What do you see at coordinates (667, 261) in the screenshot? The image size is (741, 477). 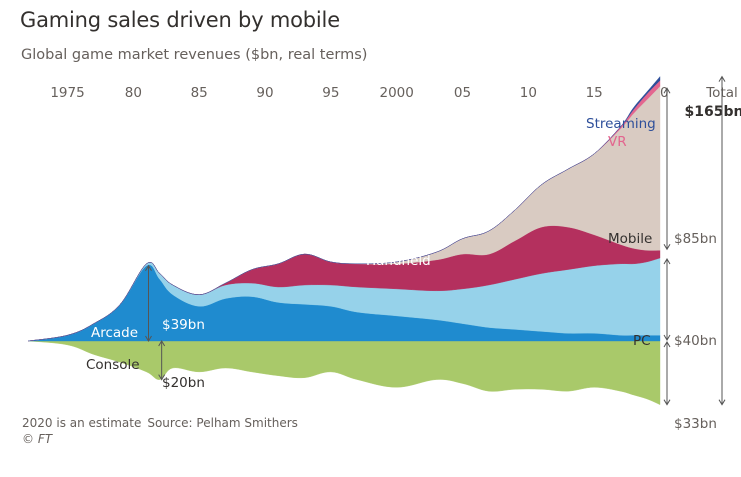 I see `pc-2020-bracket-arrow-top` at bounding box center [667, 261].